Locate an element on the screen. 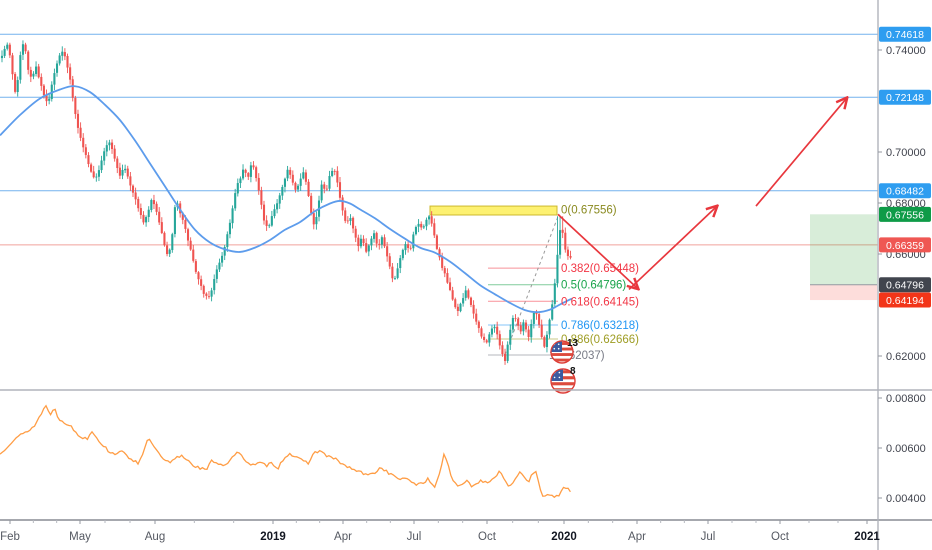 This screenshot has height=550, width=932. price-badge-label: 0.68482 is located at coordinates (905, 192).